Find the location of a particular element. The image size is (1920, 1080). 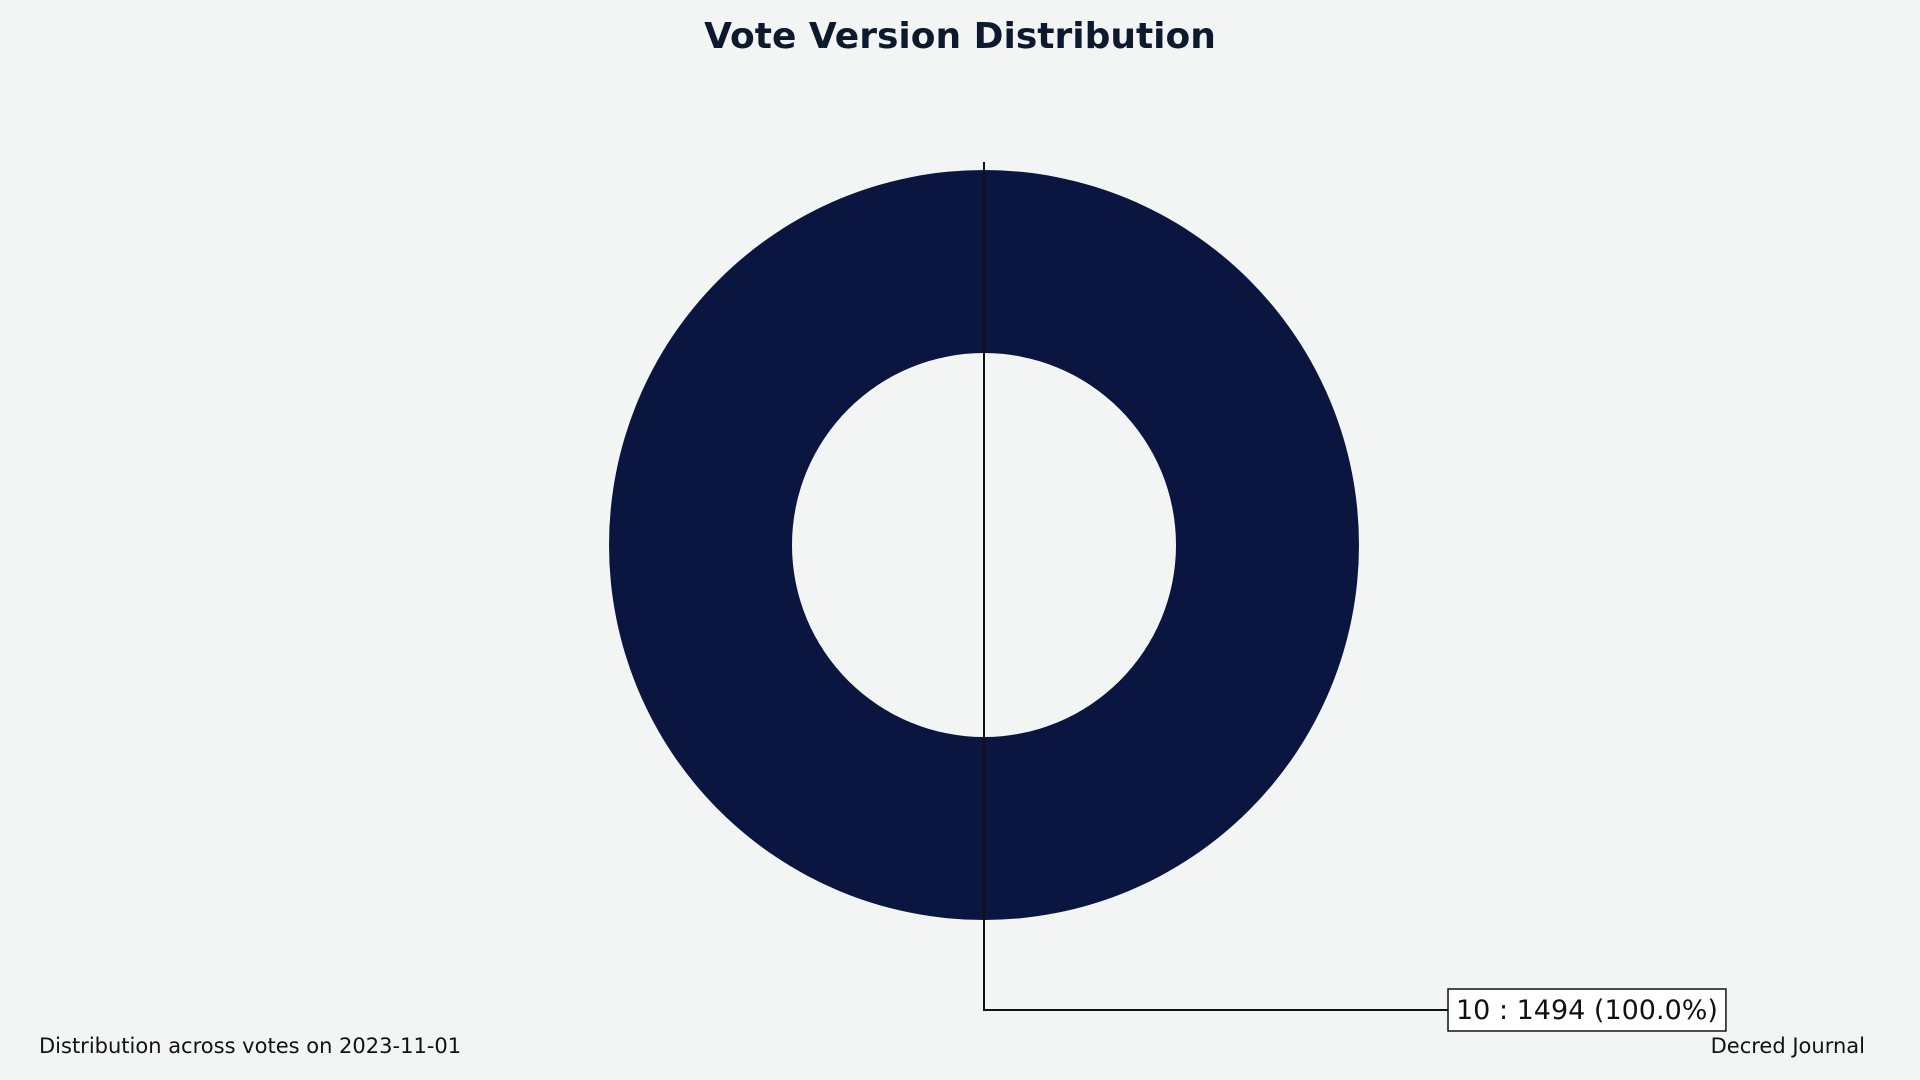

chart-title: Vote Version Distribution is located at coordinates (960, 36).